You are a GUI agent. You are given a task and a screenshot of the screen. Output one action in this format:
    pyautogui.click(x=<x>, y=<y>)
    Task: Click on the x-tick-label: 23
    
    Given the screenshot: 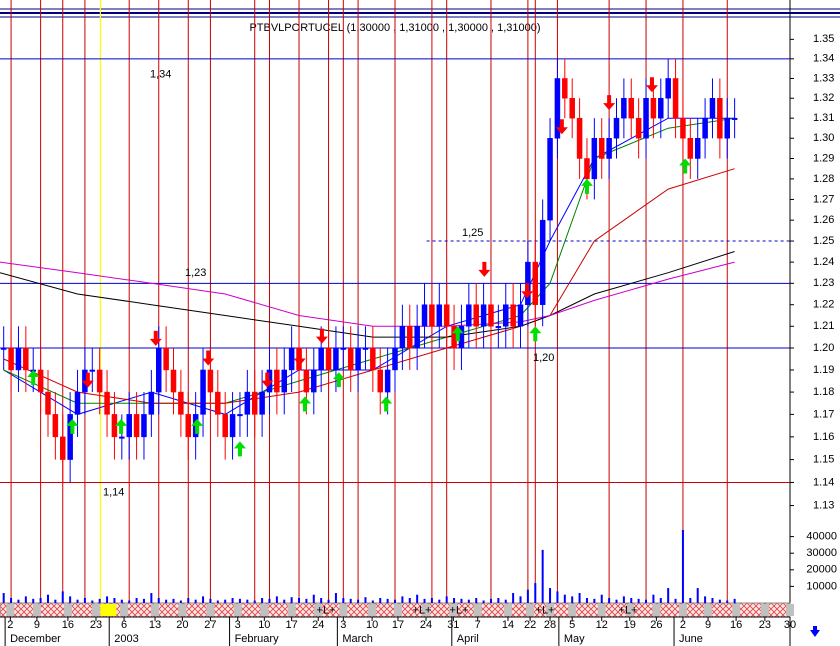 What is the action you would take?
    pyautogui.click(x=96, y=625)
    